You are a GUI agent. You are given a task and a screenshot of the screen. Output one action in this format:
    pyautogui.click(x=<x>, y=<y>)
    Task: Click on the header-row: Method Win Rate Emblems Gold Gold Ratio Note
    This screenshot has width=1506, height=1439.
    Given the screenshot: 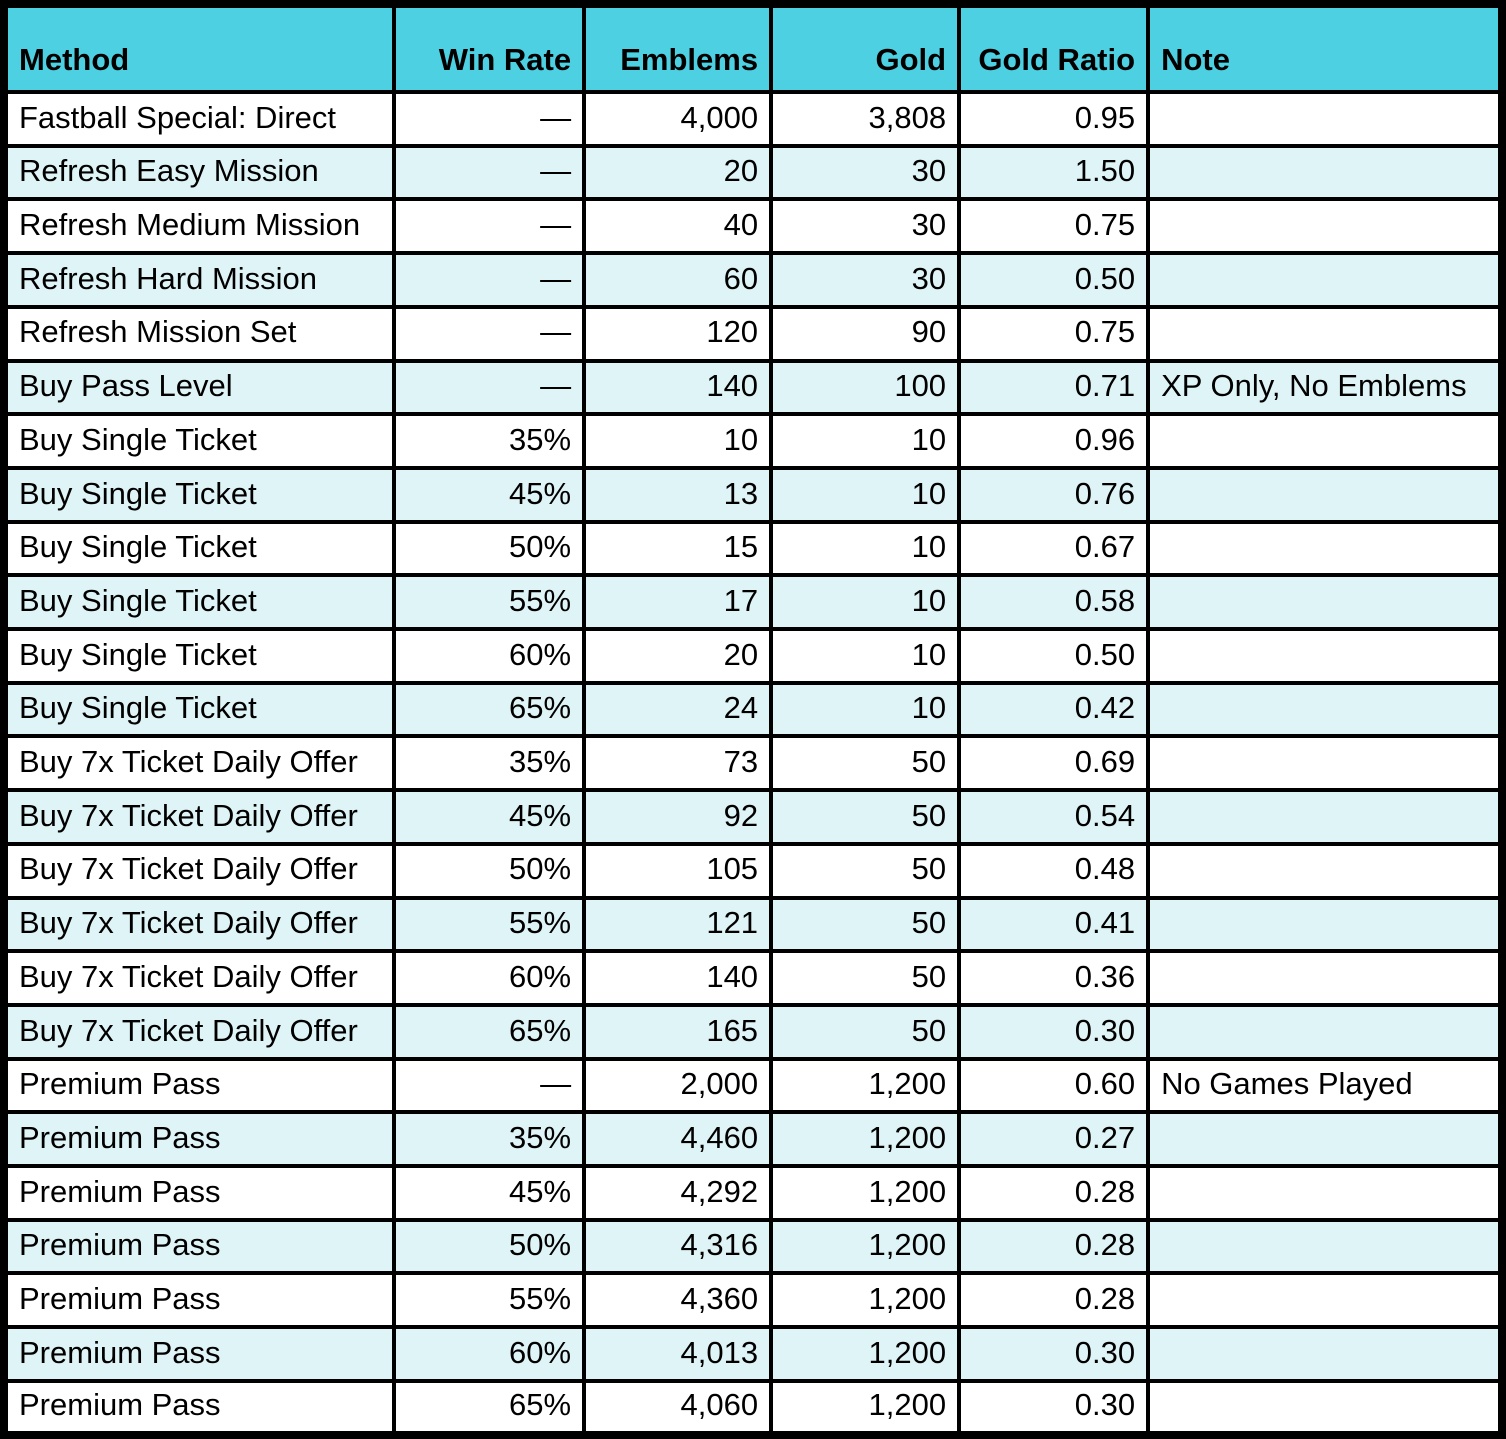 What is the action you would take?
    pyautogui.click(x=752, y=48)
    